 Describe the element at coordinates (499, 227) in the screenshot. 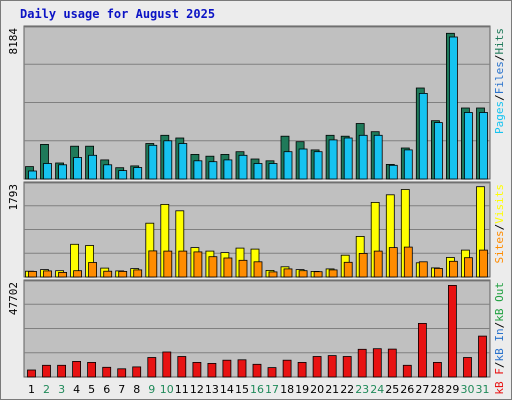

I see `middle-legend-part: /` at that location.